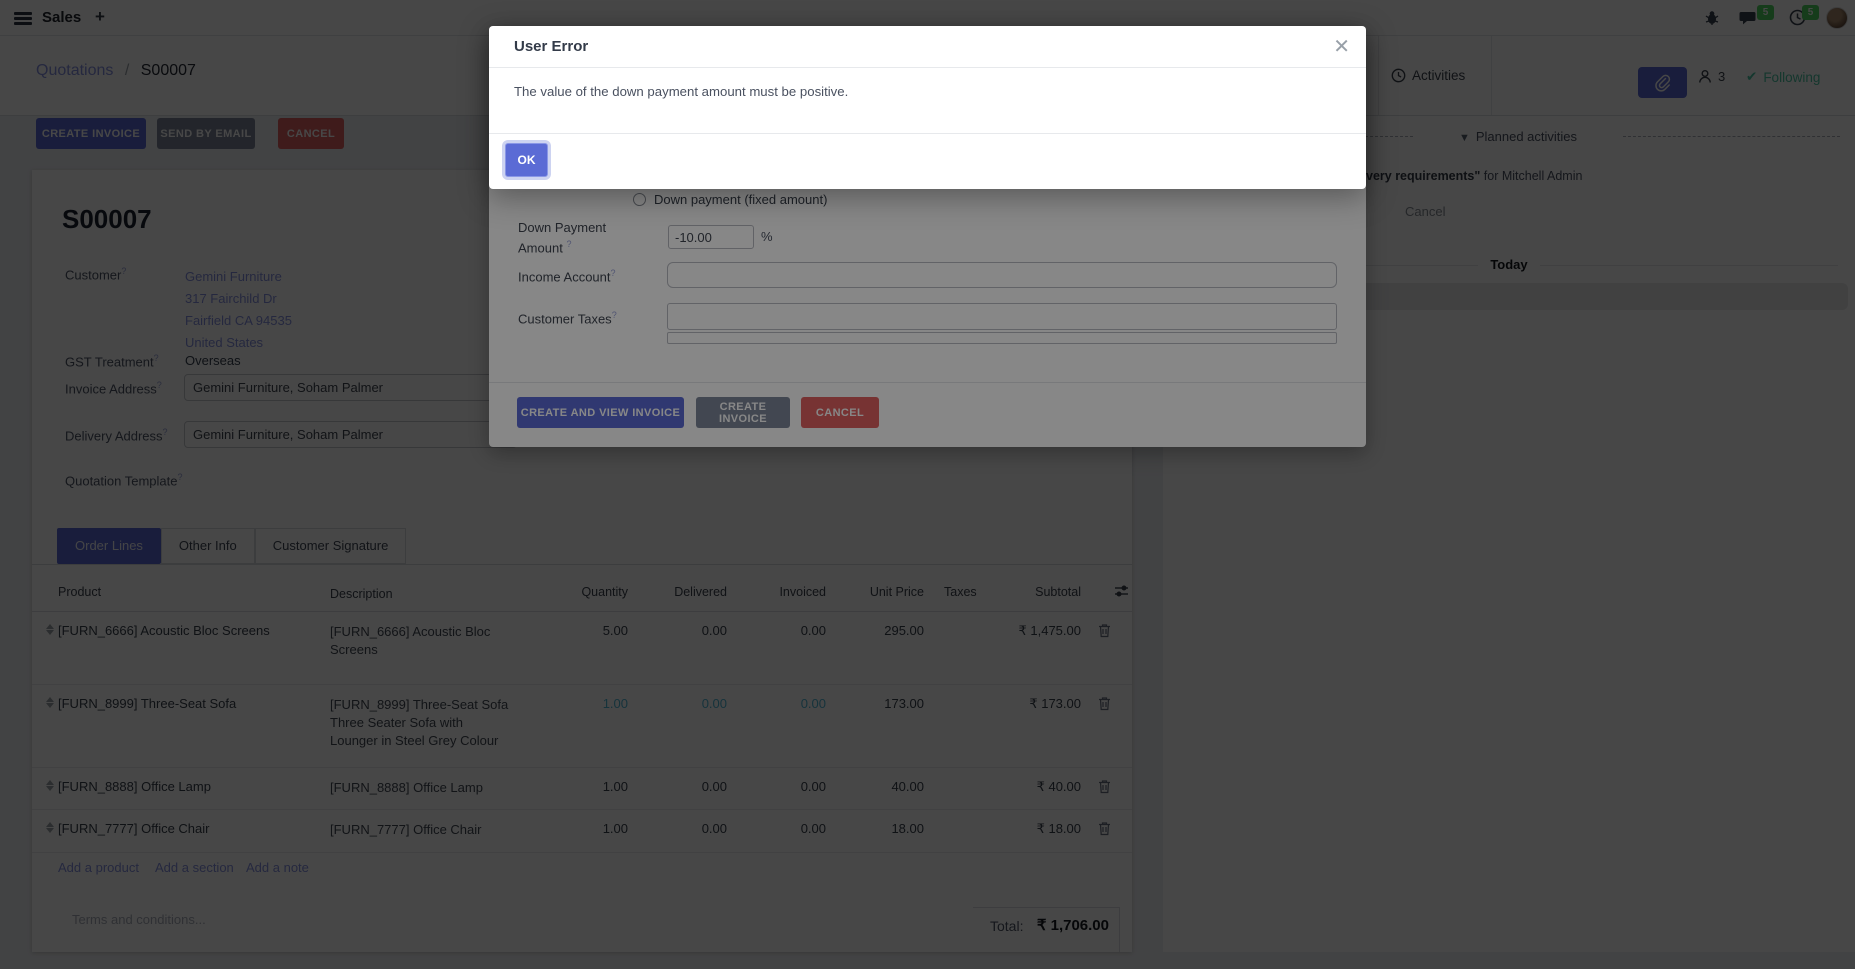  I want to click on hamburger-menu-icon, so click(23, 13).